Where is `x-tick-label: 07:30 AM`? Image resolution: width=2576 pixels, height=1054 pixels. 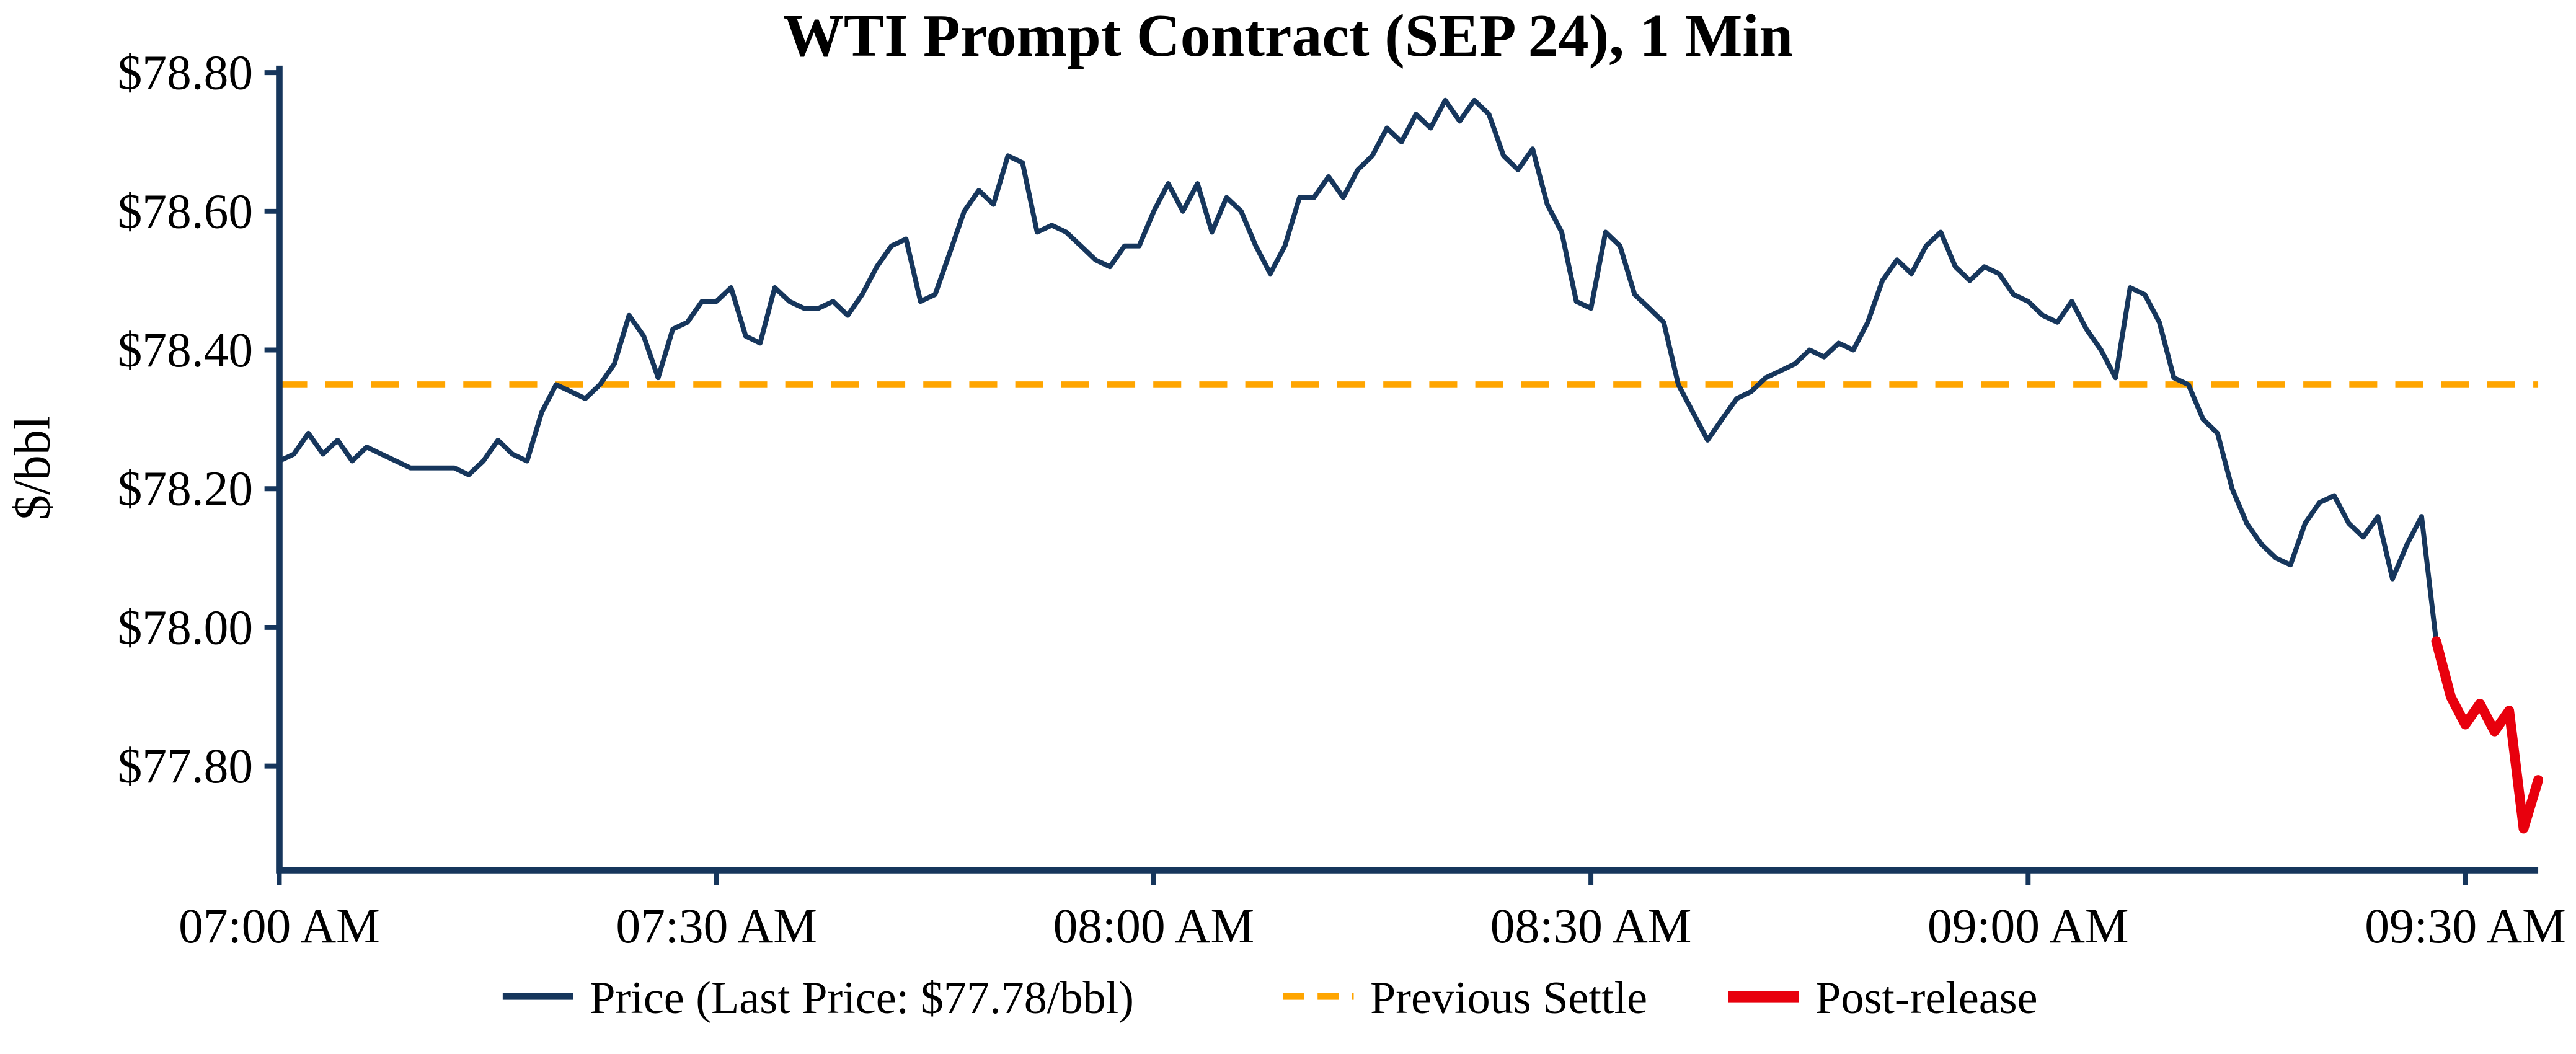
x-tick-label: 07:30 AM is located at coordinates (717, 926).